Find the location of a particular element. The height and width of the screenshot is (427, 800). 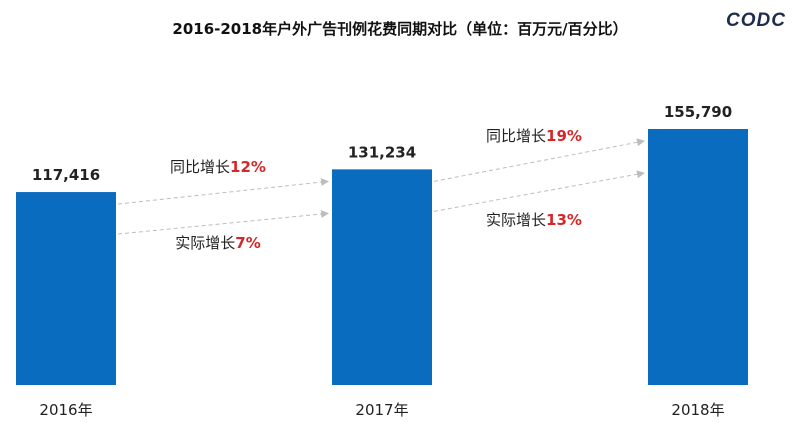

growth-annotation: 实际增长7% is located at coordinates (217, 243).